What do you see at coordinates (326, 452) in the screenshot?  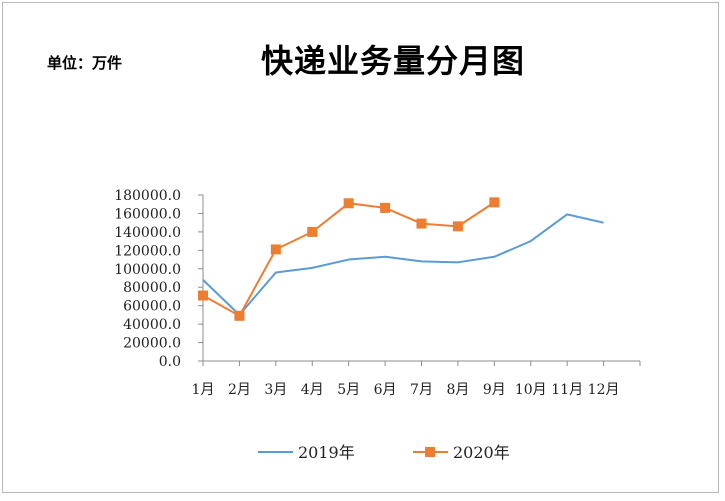 I see `legend-label-0: 2019年` at bounding box center [326, 452].